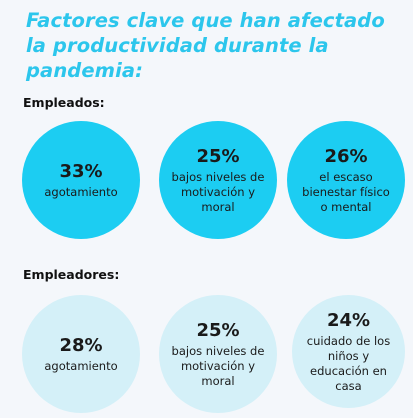  What do you see at coordinates (64, 102) in the screenshot?
I see `section-label-empleados: Empleados:` at bounding box center [64, 102].